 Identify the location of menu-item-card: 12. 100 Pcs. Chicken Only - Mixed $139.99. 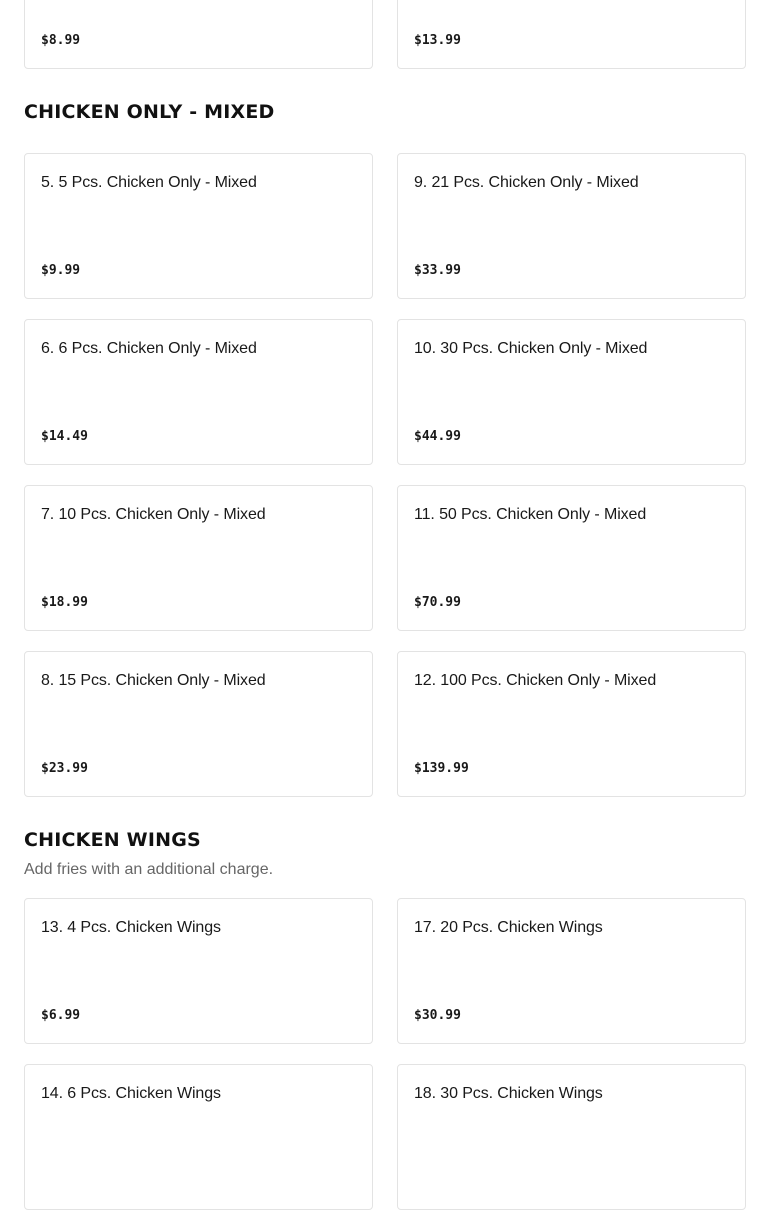
(571, 724).